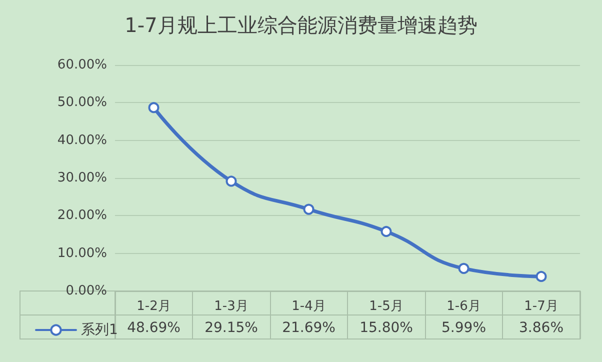 This screenshot has width=602, height=362. What do you see at coordinates (99, 330) in the screenshot?
I see `legend-label: 系列1` at bounding box center [99, 330].